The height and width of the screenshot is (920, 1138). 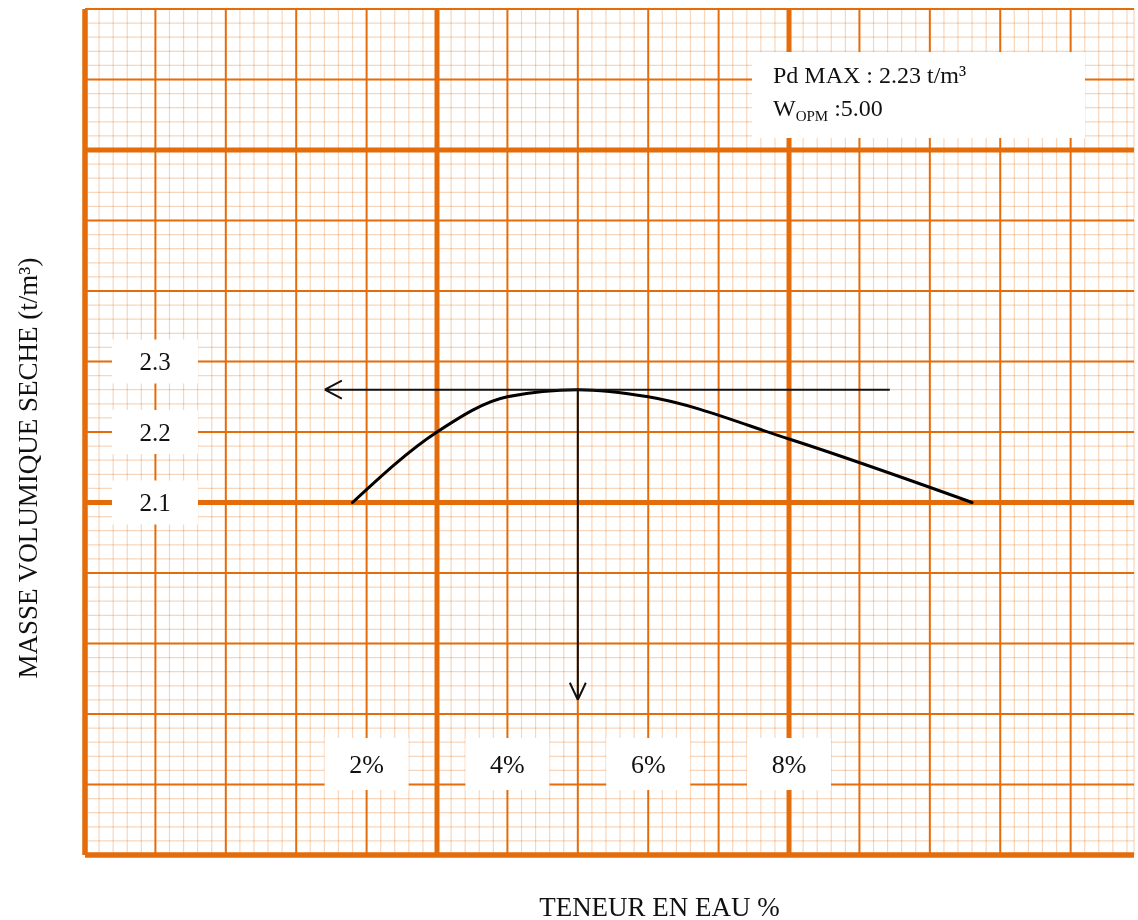 What do you see at coordinates (828, 109) in the screenshot?
I see `annotation: W$_{OPM}$ :5.00` at bounding box center [828, 109].